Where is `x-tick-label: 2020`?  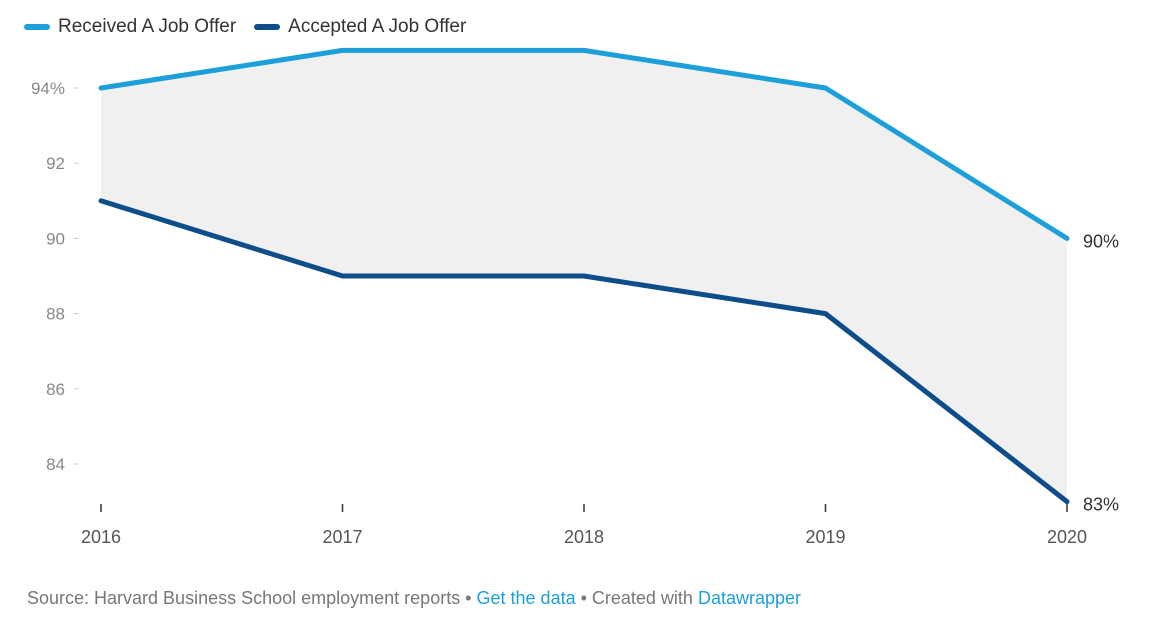
x-tick-label: 2020 is located at coordinates (1067, 537).